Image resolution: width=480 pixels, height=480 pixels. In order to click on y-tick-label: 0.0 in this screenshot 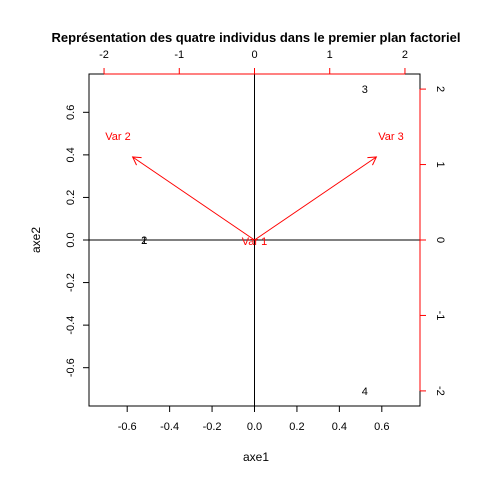, I will do `click(71, 239)`.